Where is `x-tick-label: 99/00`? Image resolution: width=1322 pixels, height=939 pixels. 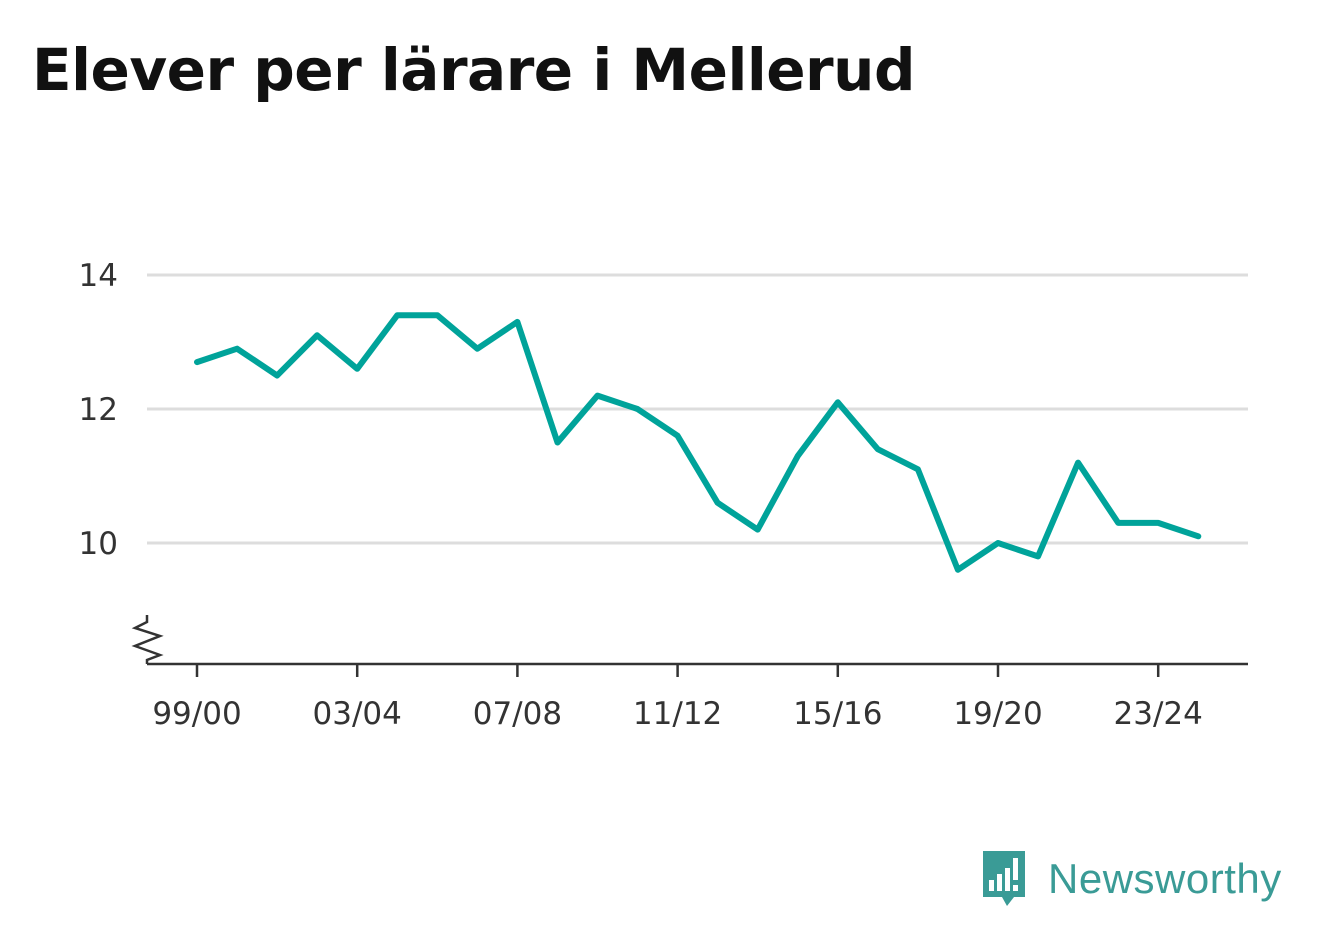
x-tick-label: 99/00 is located at coordinates (196, 714).